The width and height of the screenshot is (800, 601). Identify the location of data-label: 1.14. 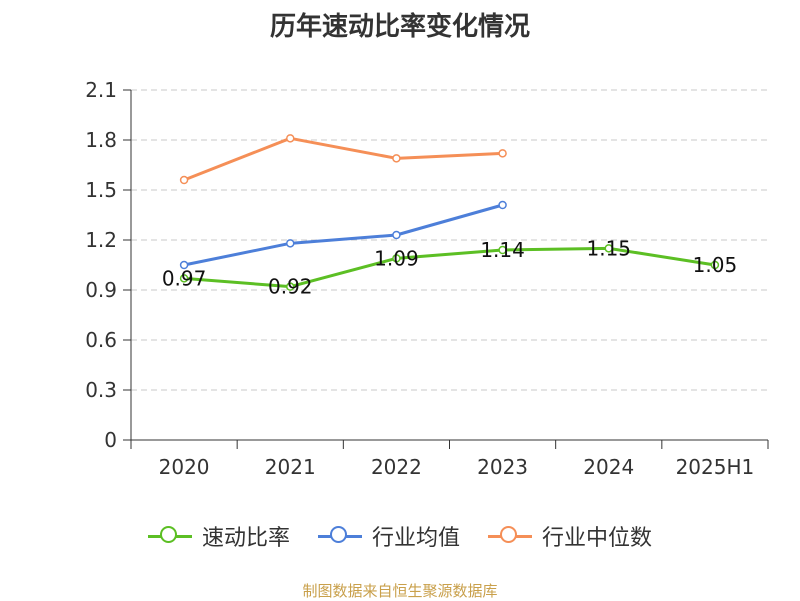
(502, 250).